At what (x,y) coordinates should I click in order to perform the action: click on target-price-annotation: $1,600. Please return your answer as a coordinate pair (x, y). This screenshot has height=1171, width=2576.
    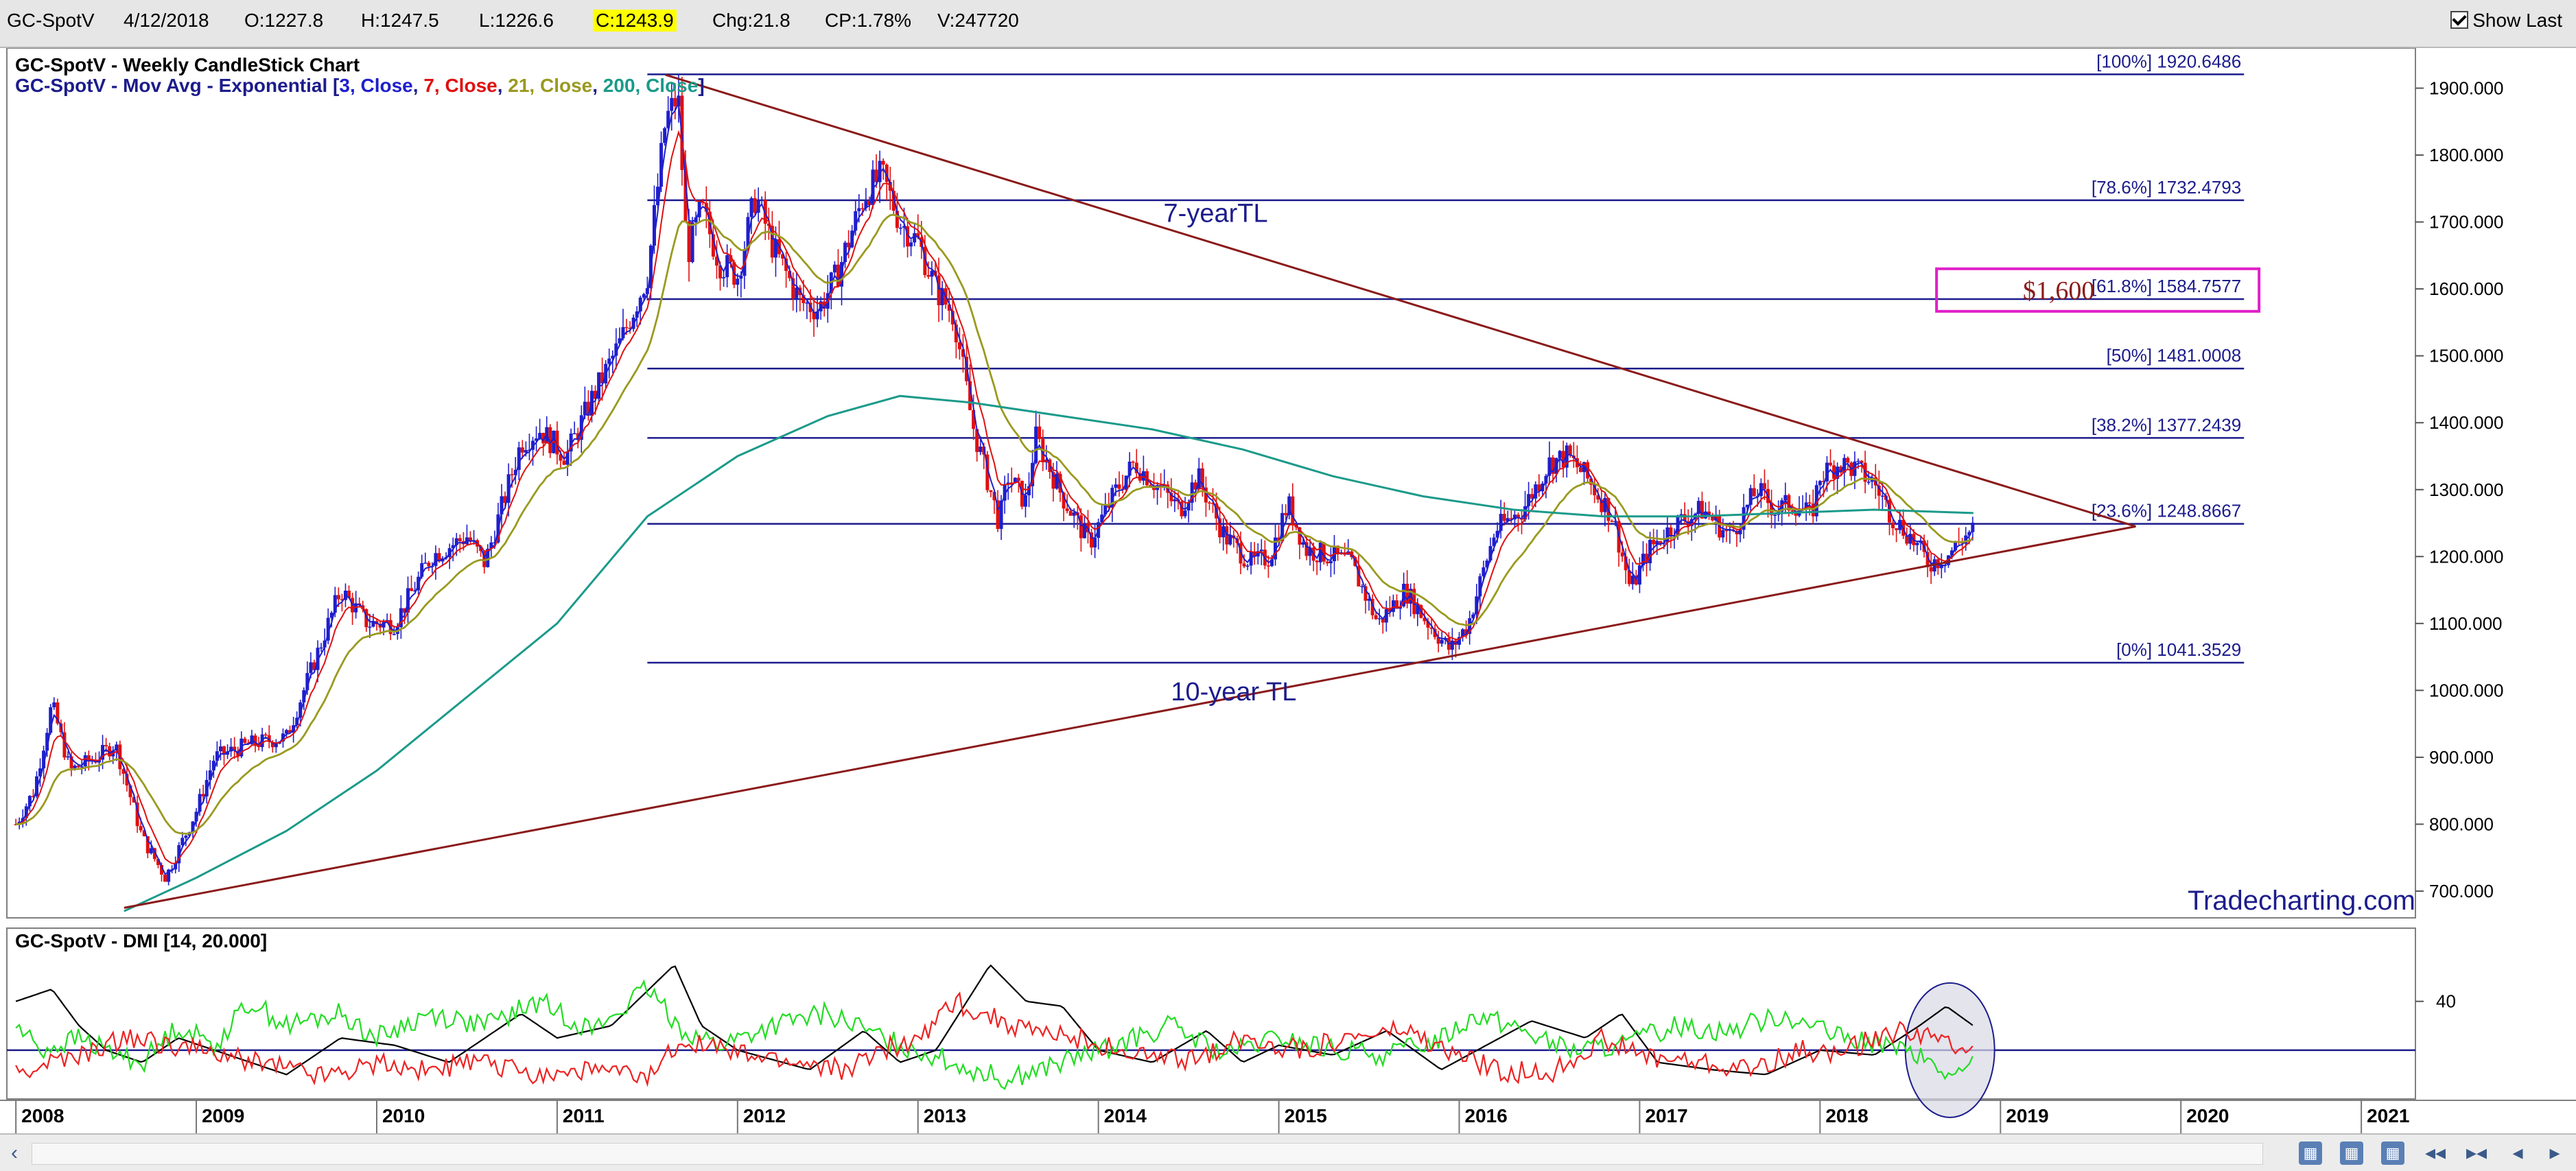
    Looking at the image, I should click on (2059, 290).